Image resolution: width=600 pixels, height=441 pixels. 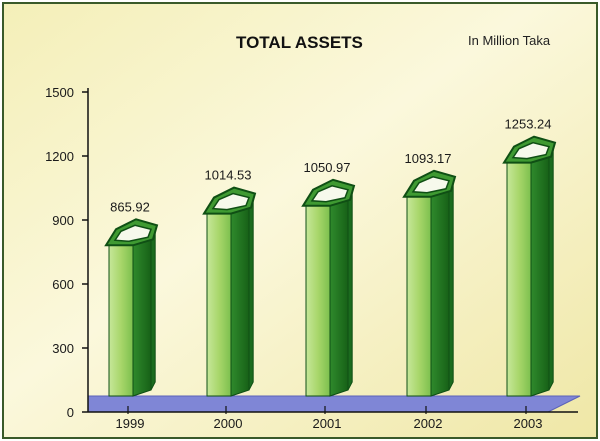 I want to click on bar-1999, so click(x=131, y=307).